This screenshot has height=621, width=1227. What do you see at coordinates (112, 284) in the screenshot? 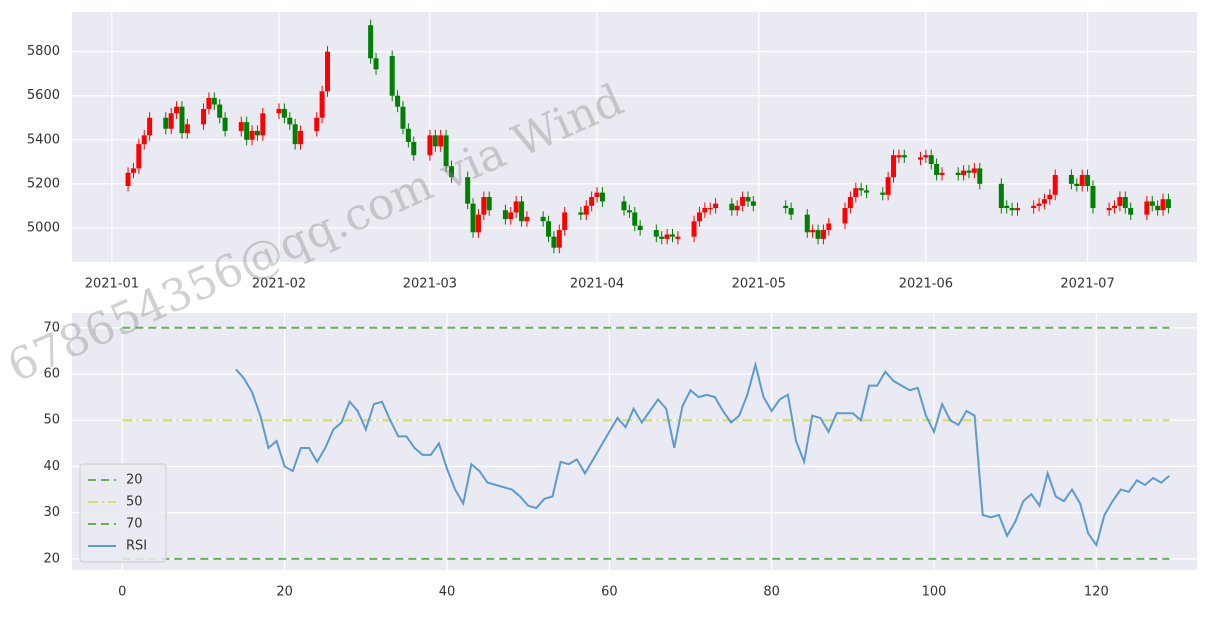
I see `x-tick-label: 2021-01` at bounding box center [112, 284].